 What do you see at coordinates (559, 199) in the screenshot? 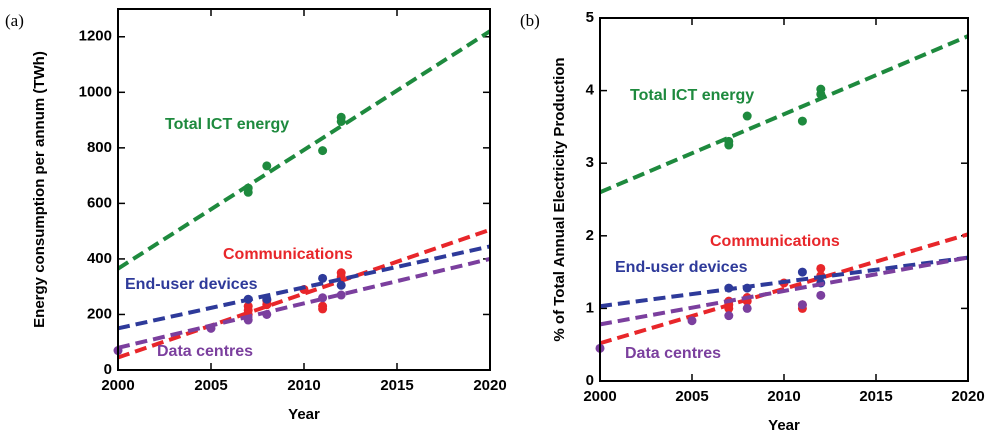
I see `y-axis-label: % of Total Annual Electricity Production` at bounding box center [559, 199].